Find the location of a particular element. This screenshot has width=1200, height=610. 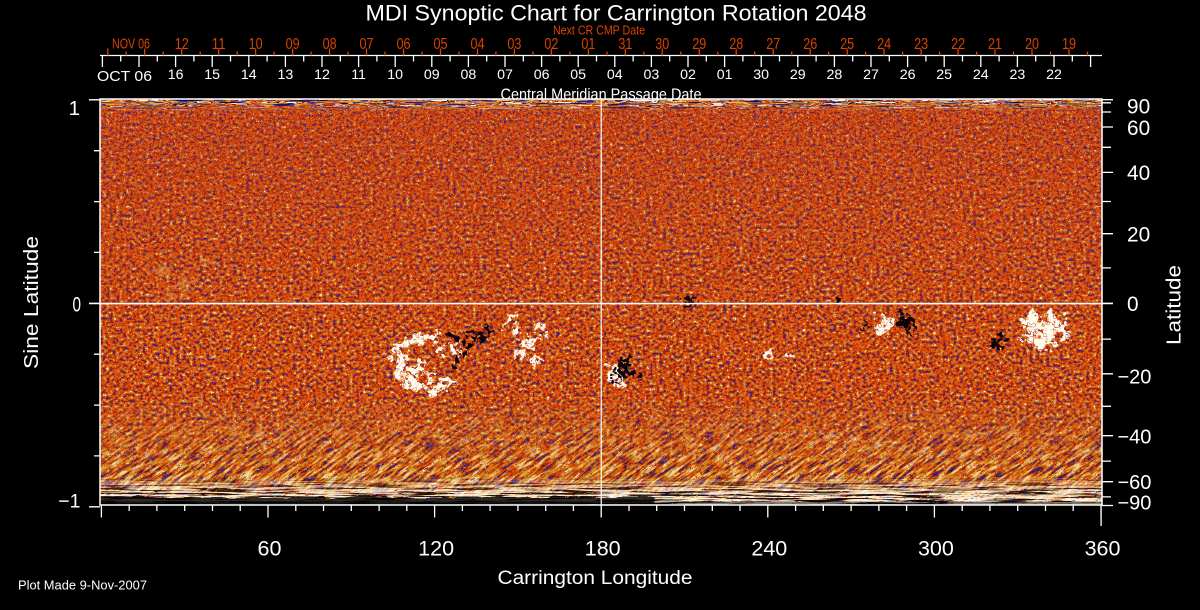

svg-text: −1 is located at coordinates (69, 502).